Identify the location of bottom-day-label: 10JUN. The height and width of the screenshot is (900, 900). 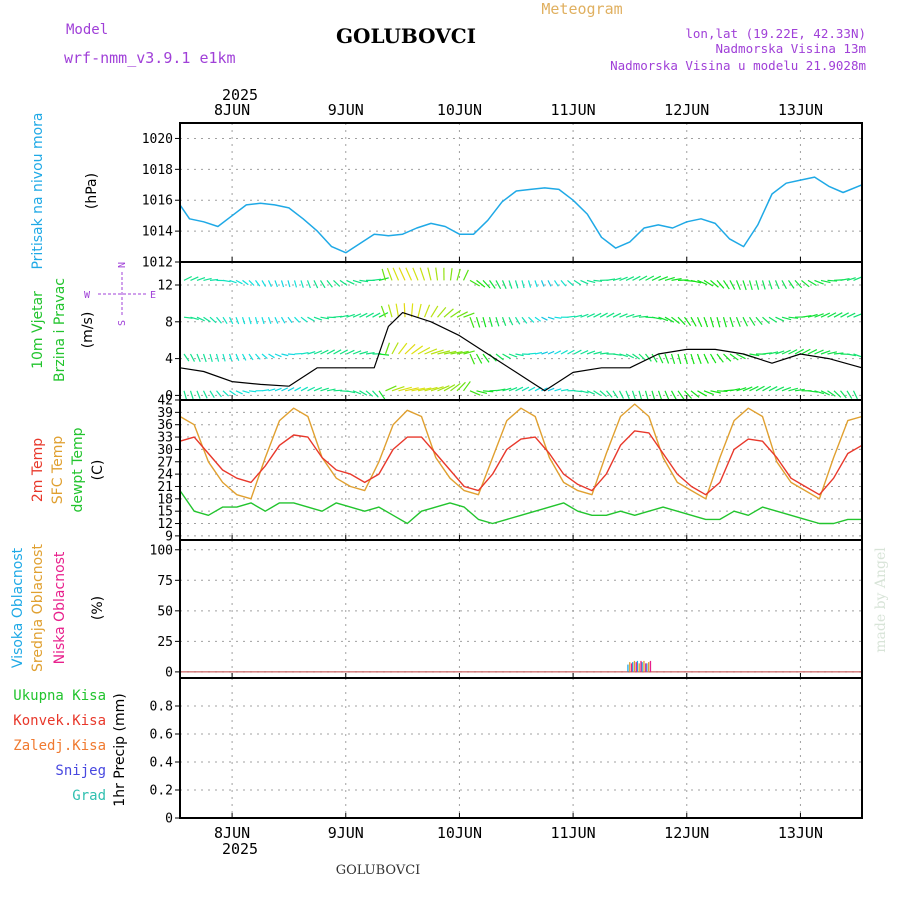
(459, 833).